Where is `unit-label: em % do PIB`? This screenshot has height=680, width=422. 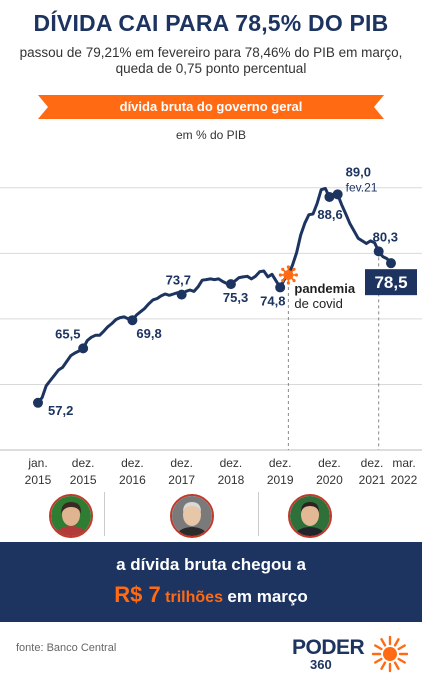 unit-label: em % do PIB is located at coordinates (211, 135).